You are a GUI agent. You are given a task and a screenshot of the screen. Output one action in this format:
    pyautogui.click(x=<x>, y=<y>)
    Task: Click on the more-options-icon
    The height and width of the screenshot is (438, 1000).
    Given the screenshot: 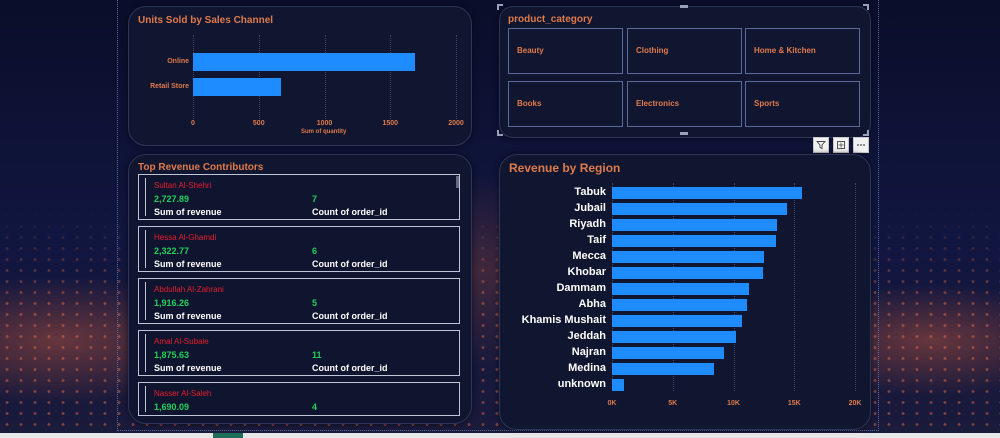 What is the action you would take?
    pyautogui.click(x=861, y=145)
    